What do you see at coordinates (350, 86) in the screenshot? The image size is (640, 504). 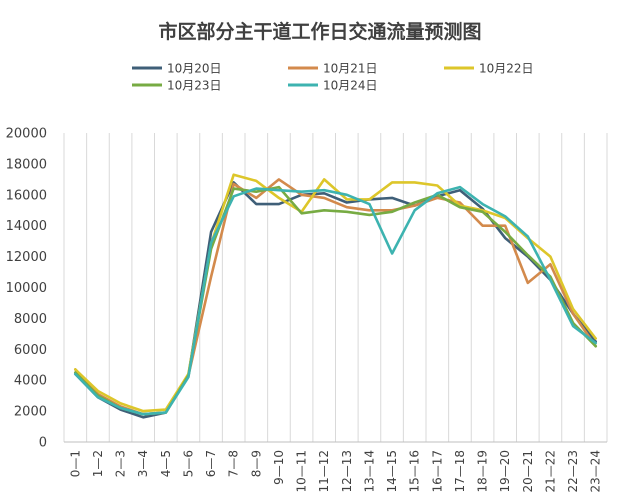 I see `legend-label: 10月24日` at bounding box center [350, 86].